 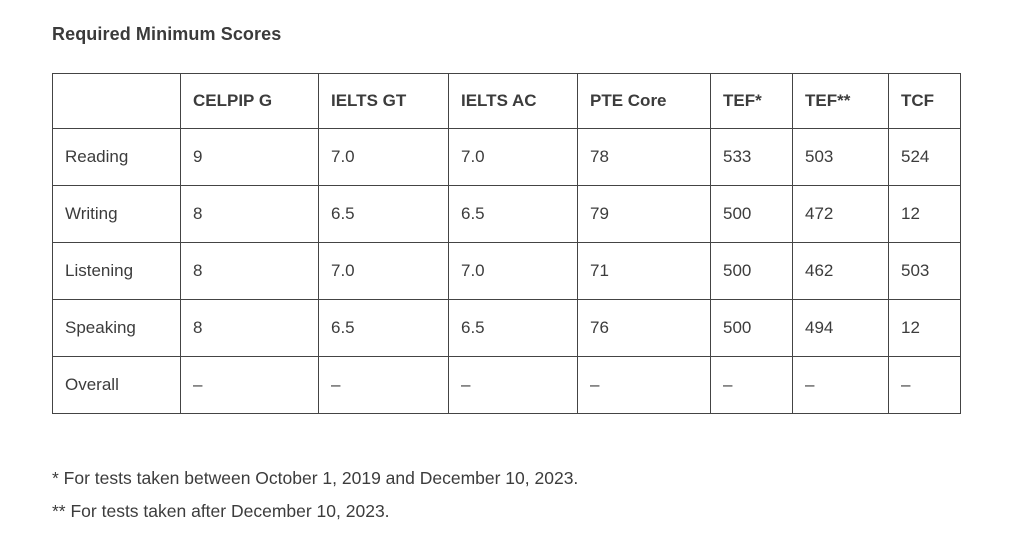 I want to click on header-cell-ielts-gt: IELTS GT, so click(x=383, y=101).